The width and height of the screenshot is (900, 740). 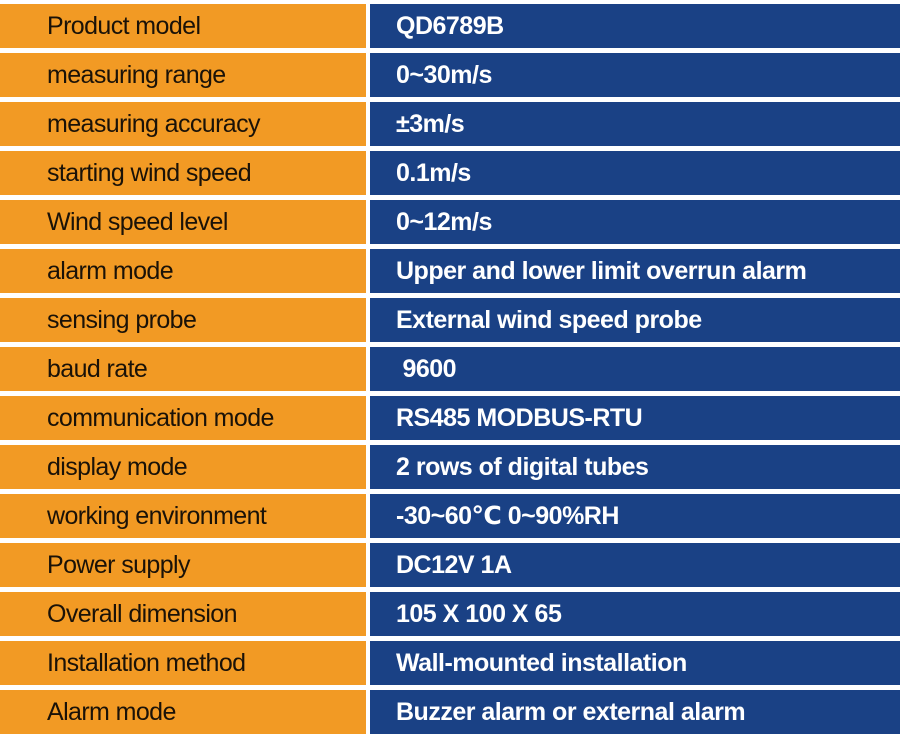 I want to click on spec-value-cell: 0~12m/s, so click(x=635, y=222).